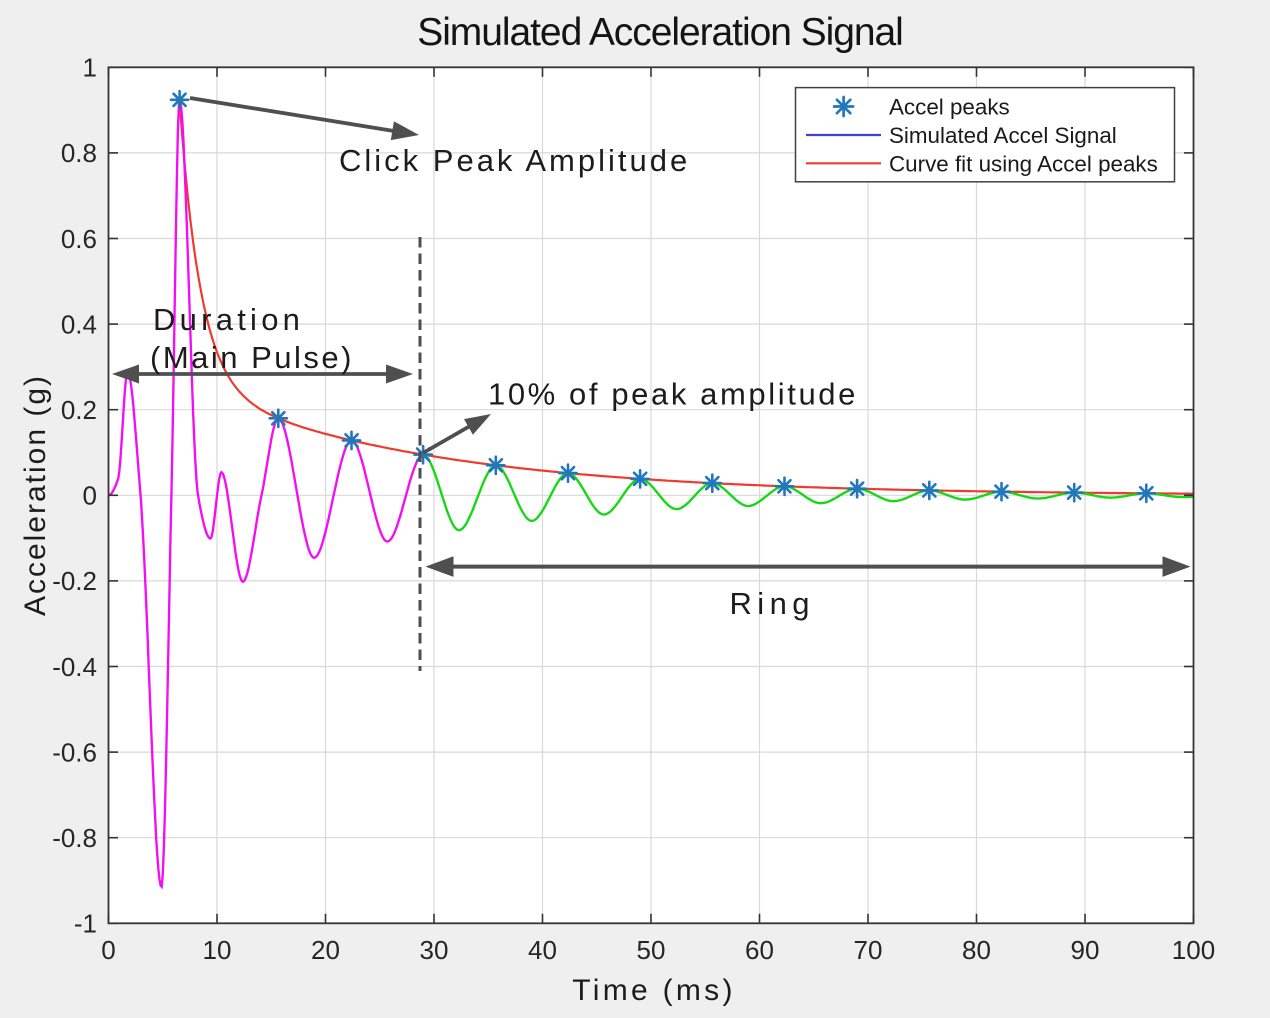  I want to click on svg-text: 60, so click(759, 950).